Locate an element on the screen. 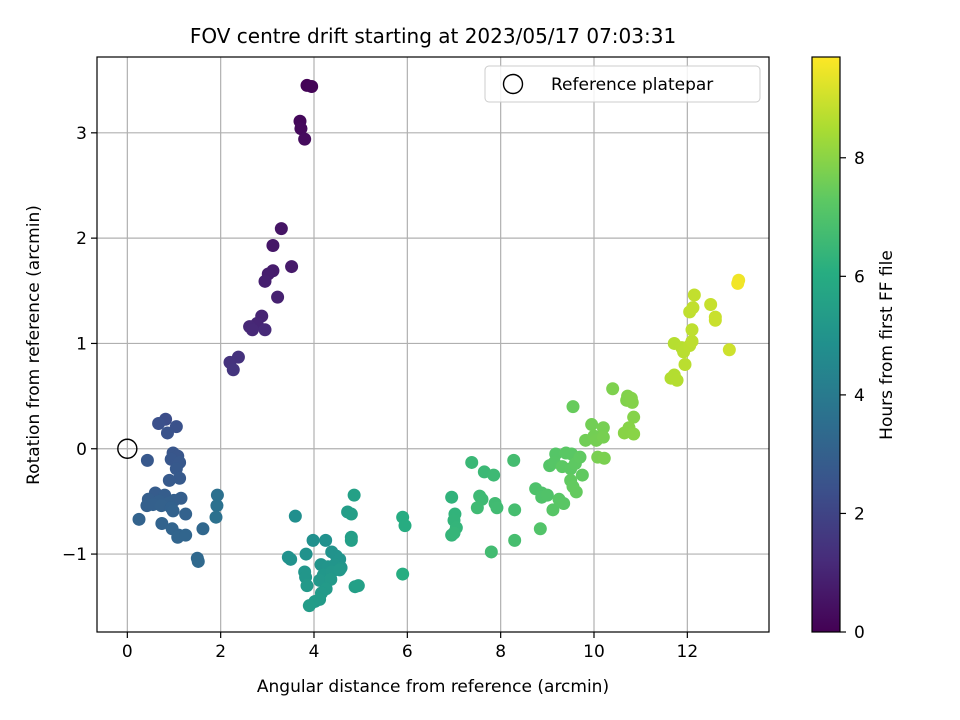 This screenshot has width=960, height=720. colorbar-tick-label: 8 is located at coordinates (859, 159).